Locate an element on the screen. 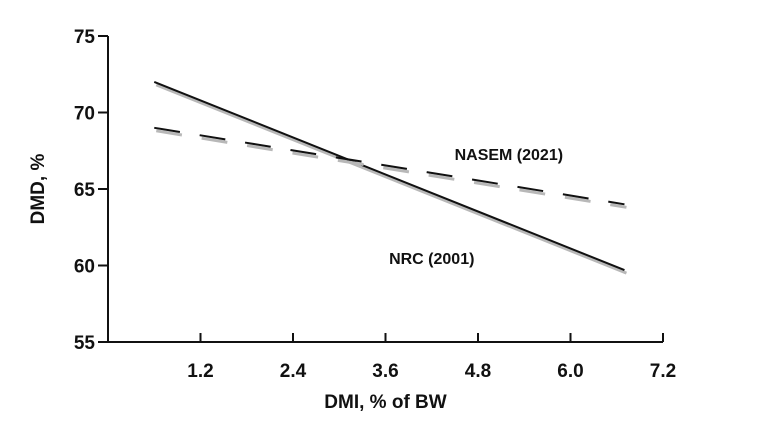 Image resolution: width=778 pixels, height=421 pixels. y-tick-label-65: 65 is located at coordinates (85, 190).